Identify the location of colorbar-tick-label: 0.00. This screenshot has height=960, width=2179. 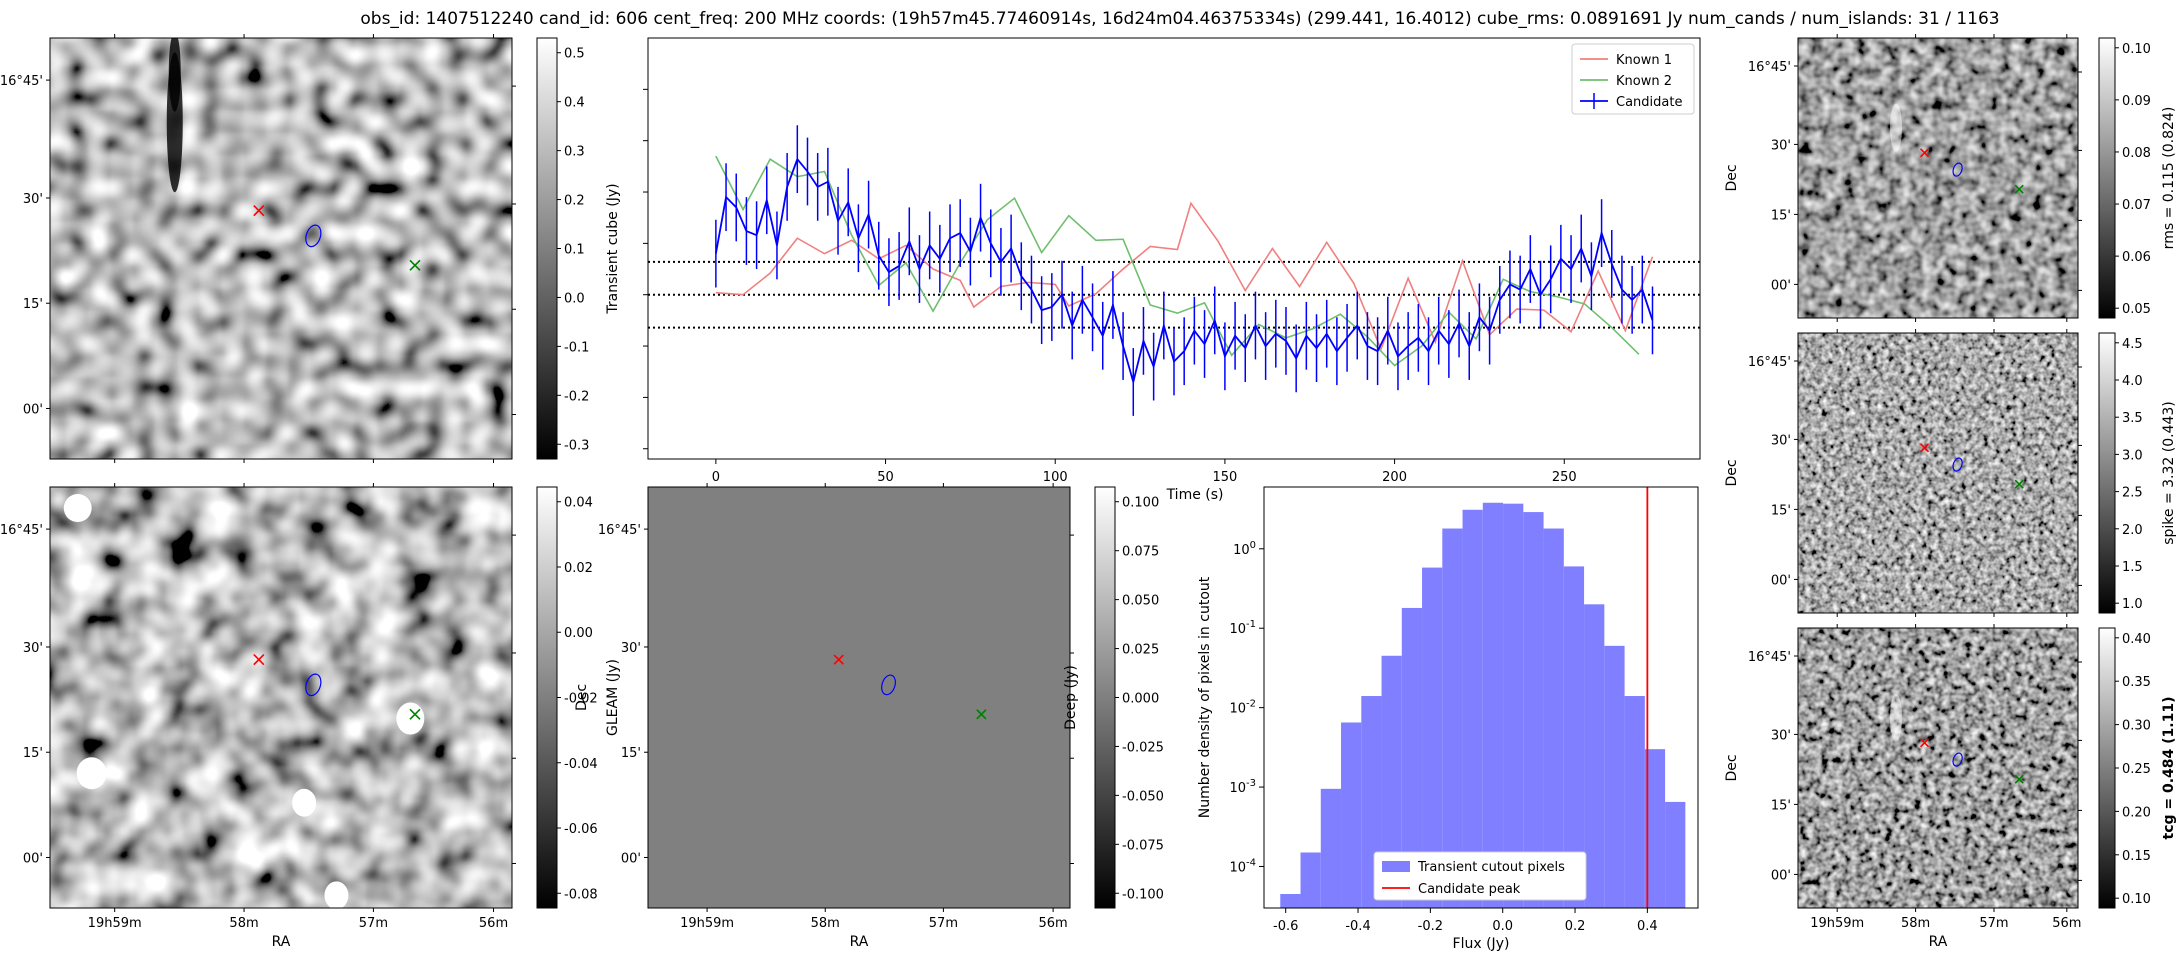
(578, 633).